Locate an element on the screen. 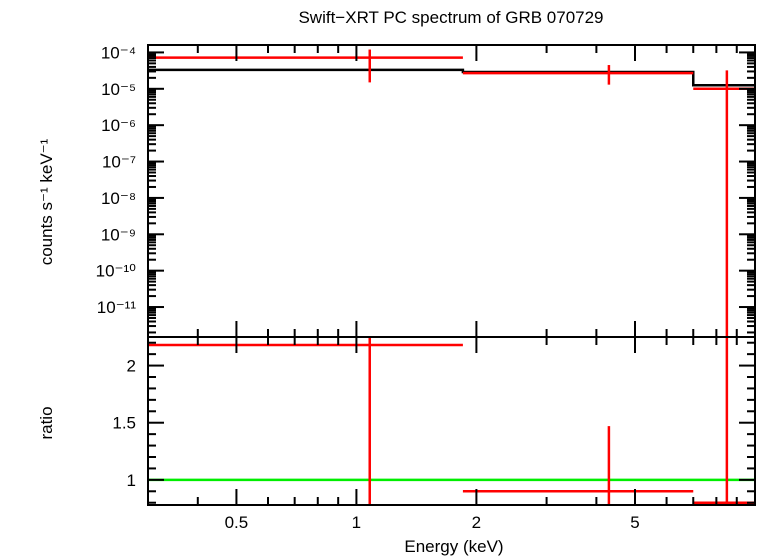 The image size is (758, 556). x-tick-label: 1 is located at coordinates (356, 522).